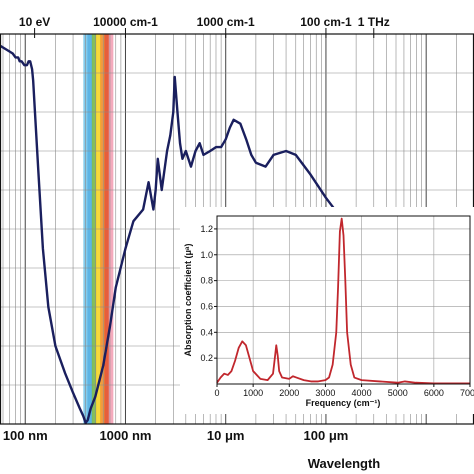 This screenshot has height=474, width=474. I want to click on inset-y-tick-label: 0.2, so click(206, 358).